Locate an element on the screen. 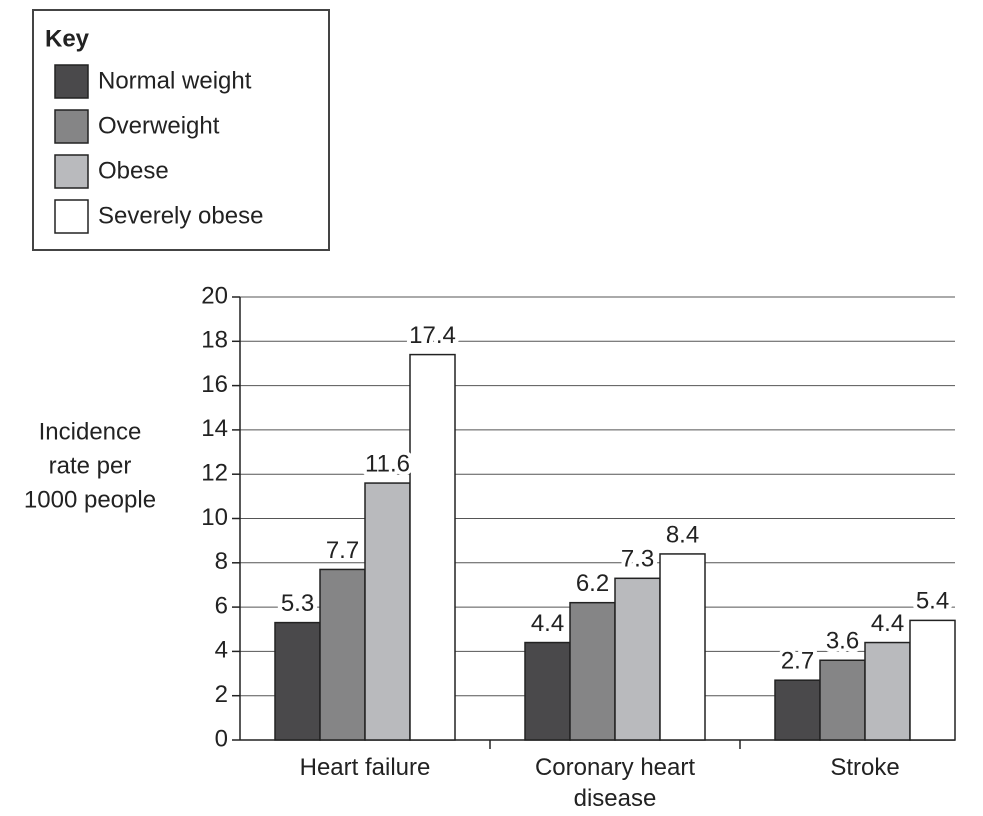 This screenshot has height=816, width=983. y-tick-label: 4 is located at coordinates (221, 650).